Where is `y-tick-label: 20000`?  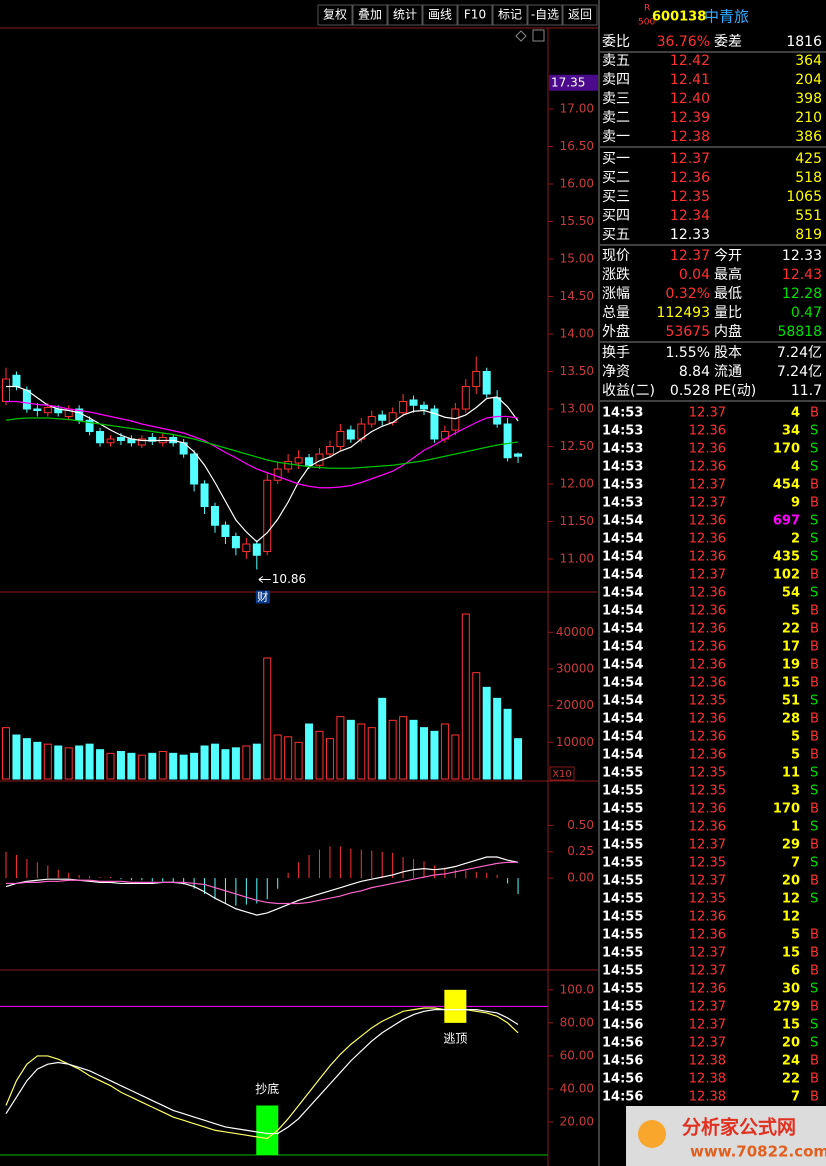
y-tick-label: 20000 is located at coordinates (575, 705).